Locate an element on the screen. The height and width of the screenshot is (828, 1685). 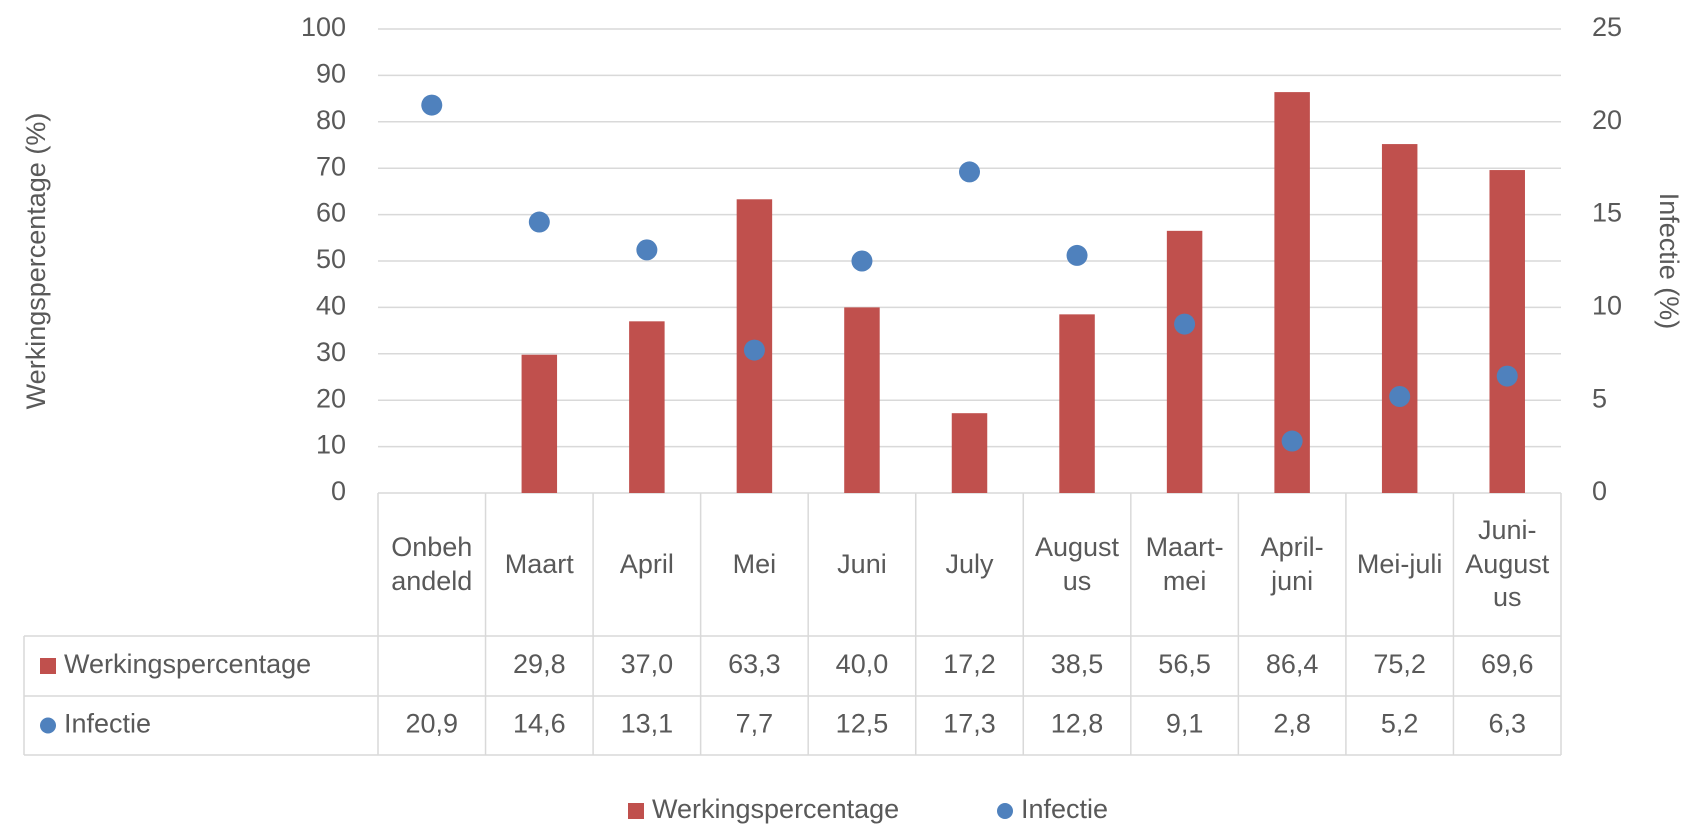
table-value: 7,7 is located at coordinates (755, 724).